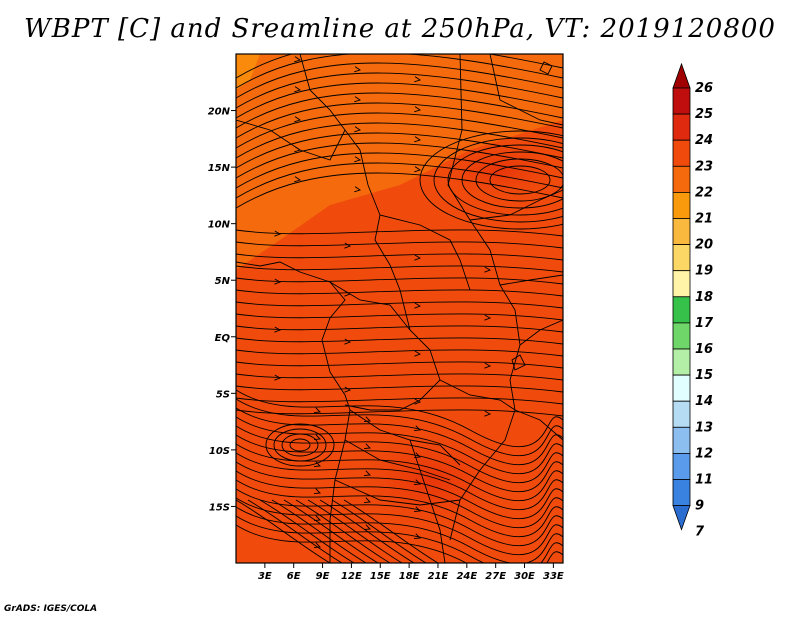 The height and width of the screenshot is (618, 800). What do you see at coordinates (294, 576) in the screenshot?
I see `lon-tick-label: 6E` at bounding box center [294, 576].